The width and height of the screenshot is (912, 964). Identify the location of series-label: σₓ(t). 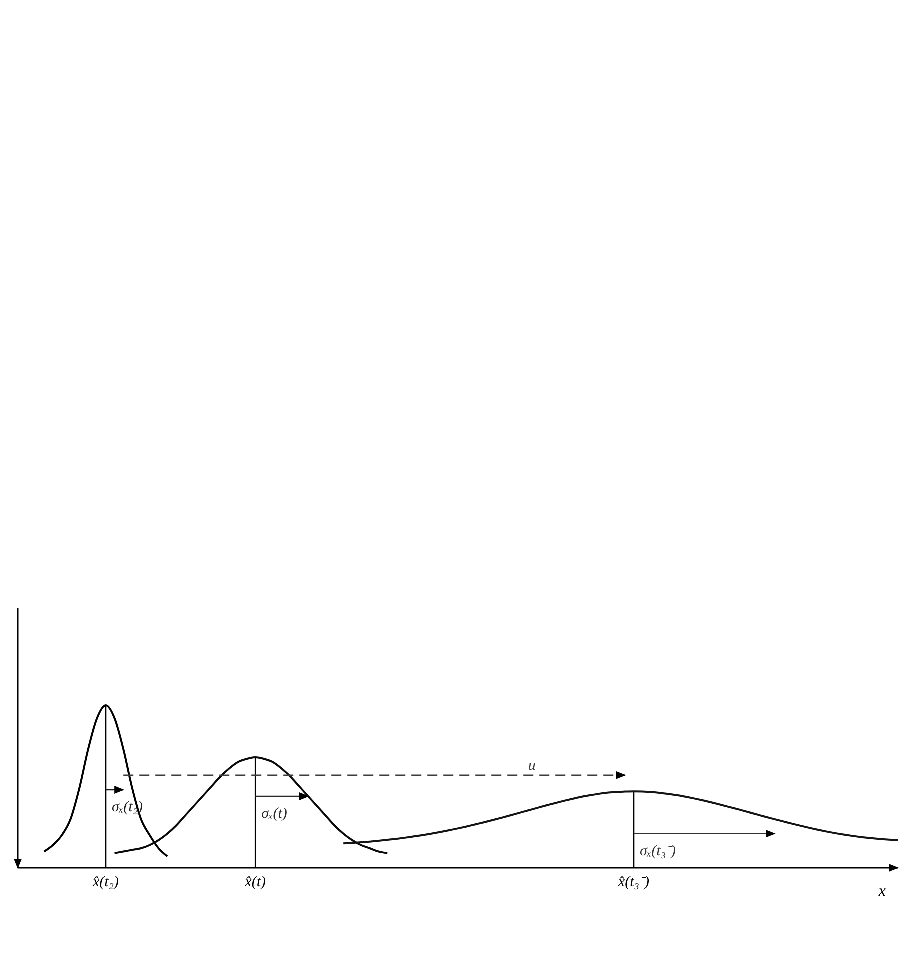
(275, 814).